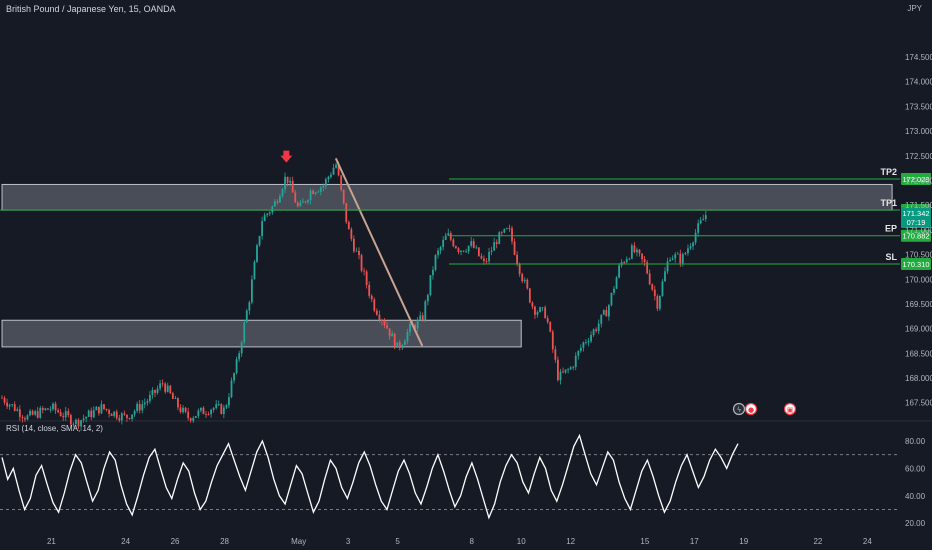  What do you see at coordinates (751, 409) in the screenshot?
I see `flag-icon: ●` at bounding box center [751, 409].